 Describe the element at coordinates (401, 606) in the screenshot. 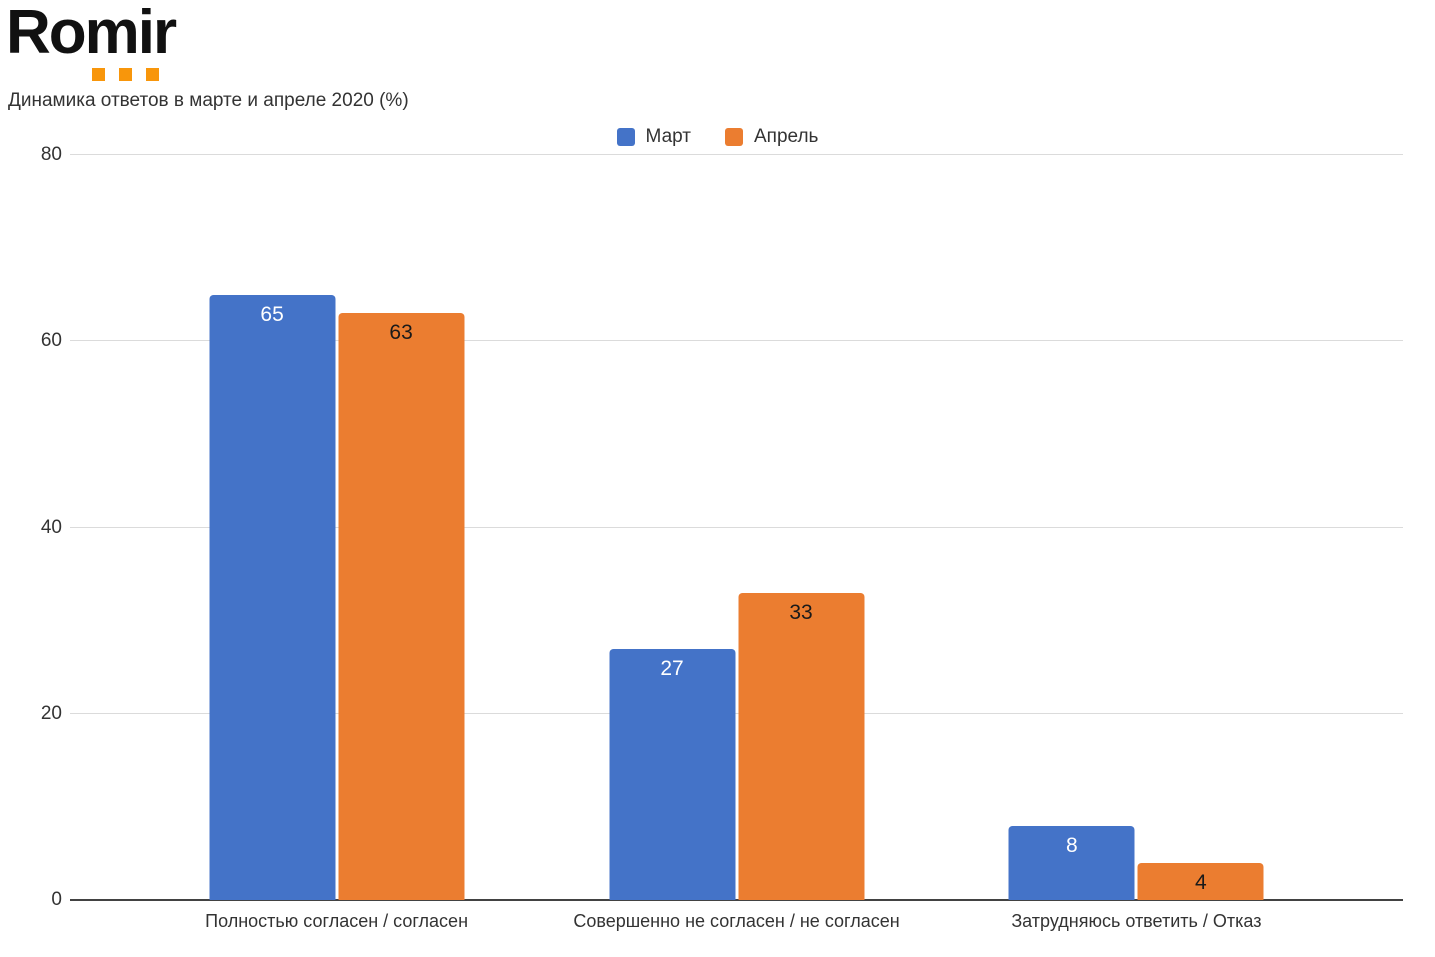

I see `bar-series2-cat1: 63` at that location.